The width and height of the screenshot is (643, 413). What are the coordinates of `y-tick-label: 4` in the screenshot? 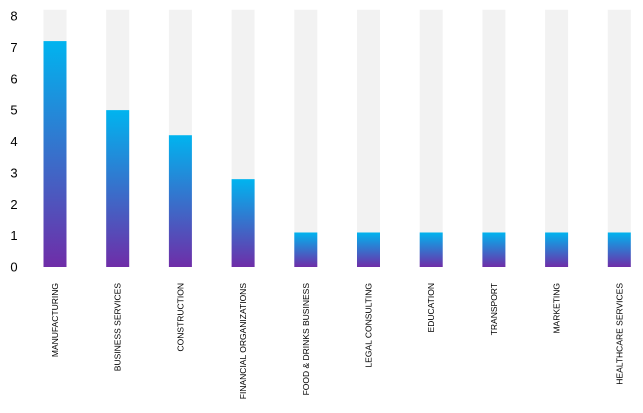 It's located at (13, 141).